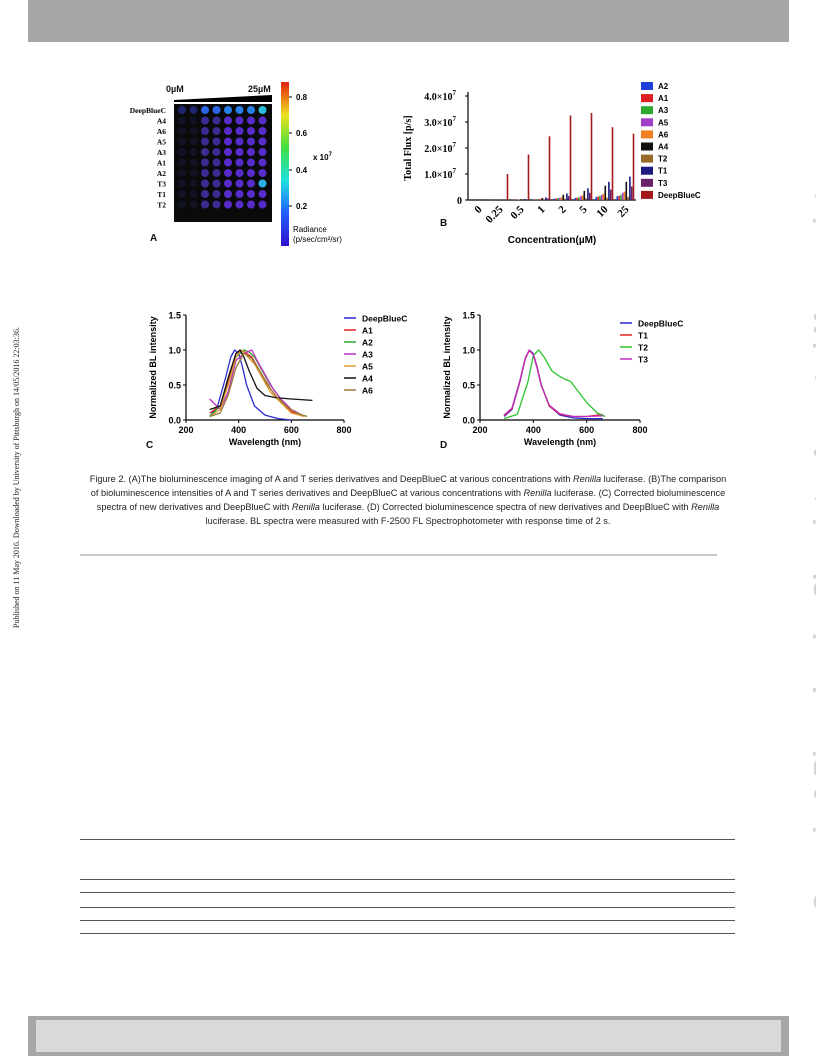  I want to click on plate-row-label: A6, so click(161, 131).